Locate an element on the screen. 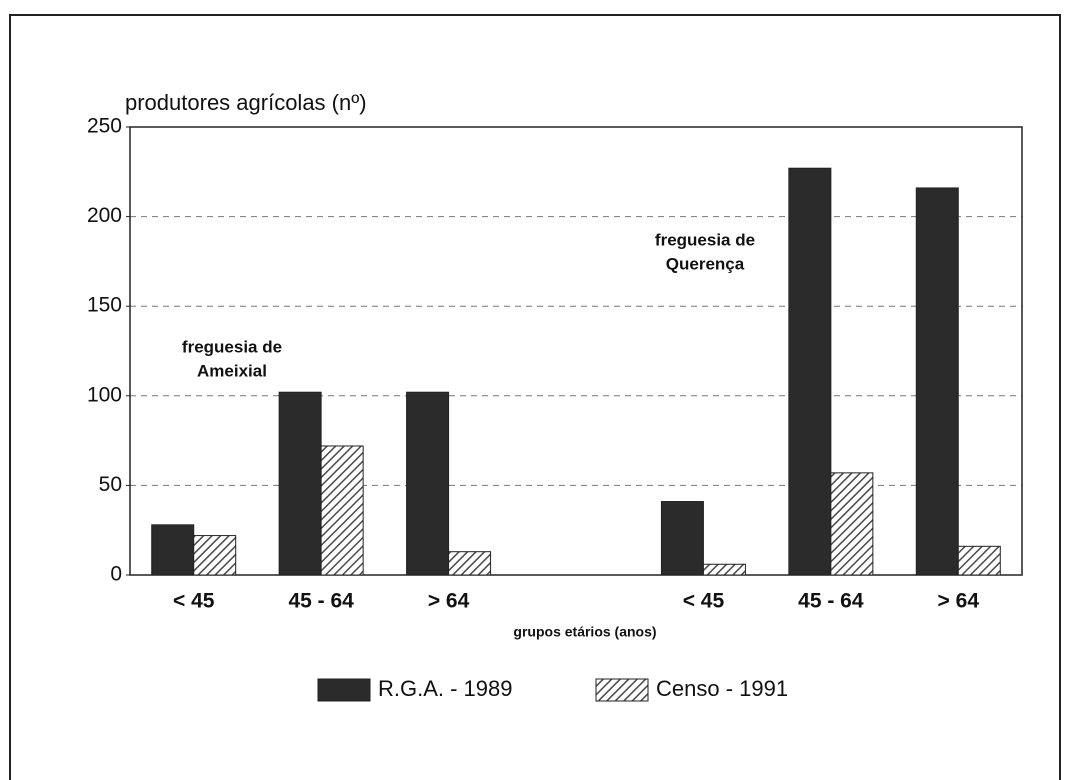 This screenshot has height=780, width=1071. y-tick-label: 100 is located at coordinates (104, 394).